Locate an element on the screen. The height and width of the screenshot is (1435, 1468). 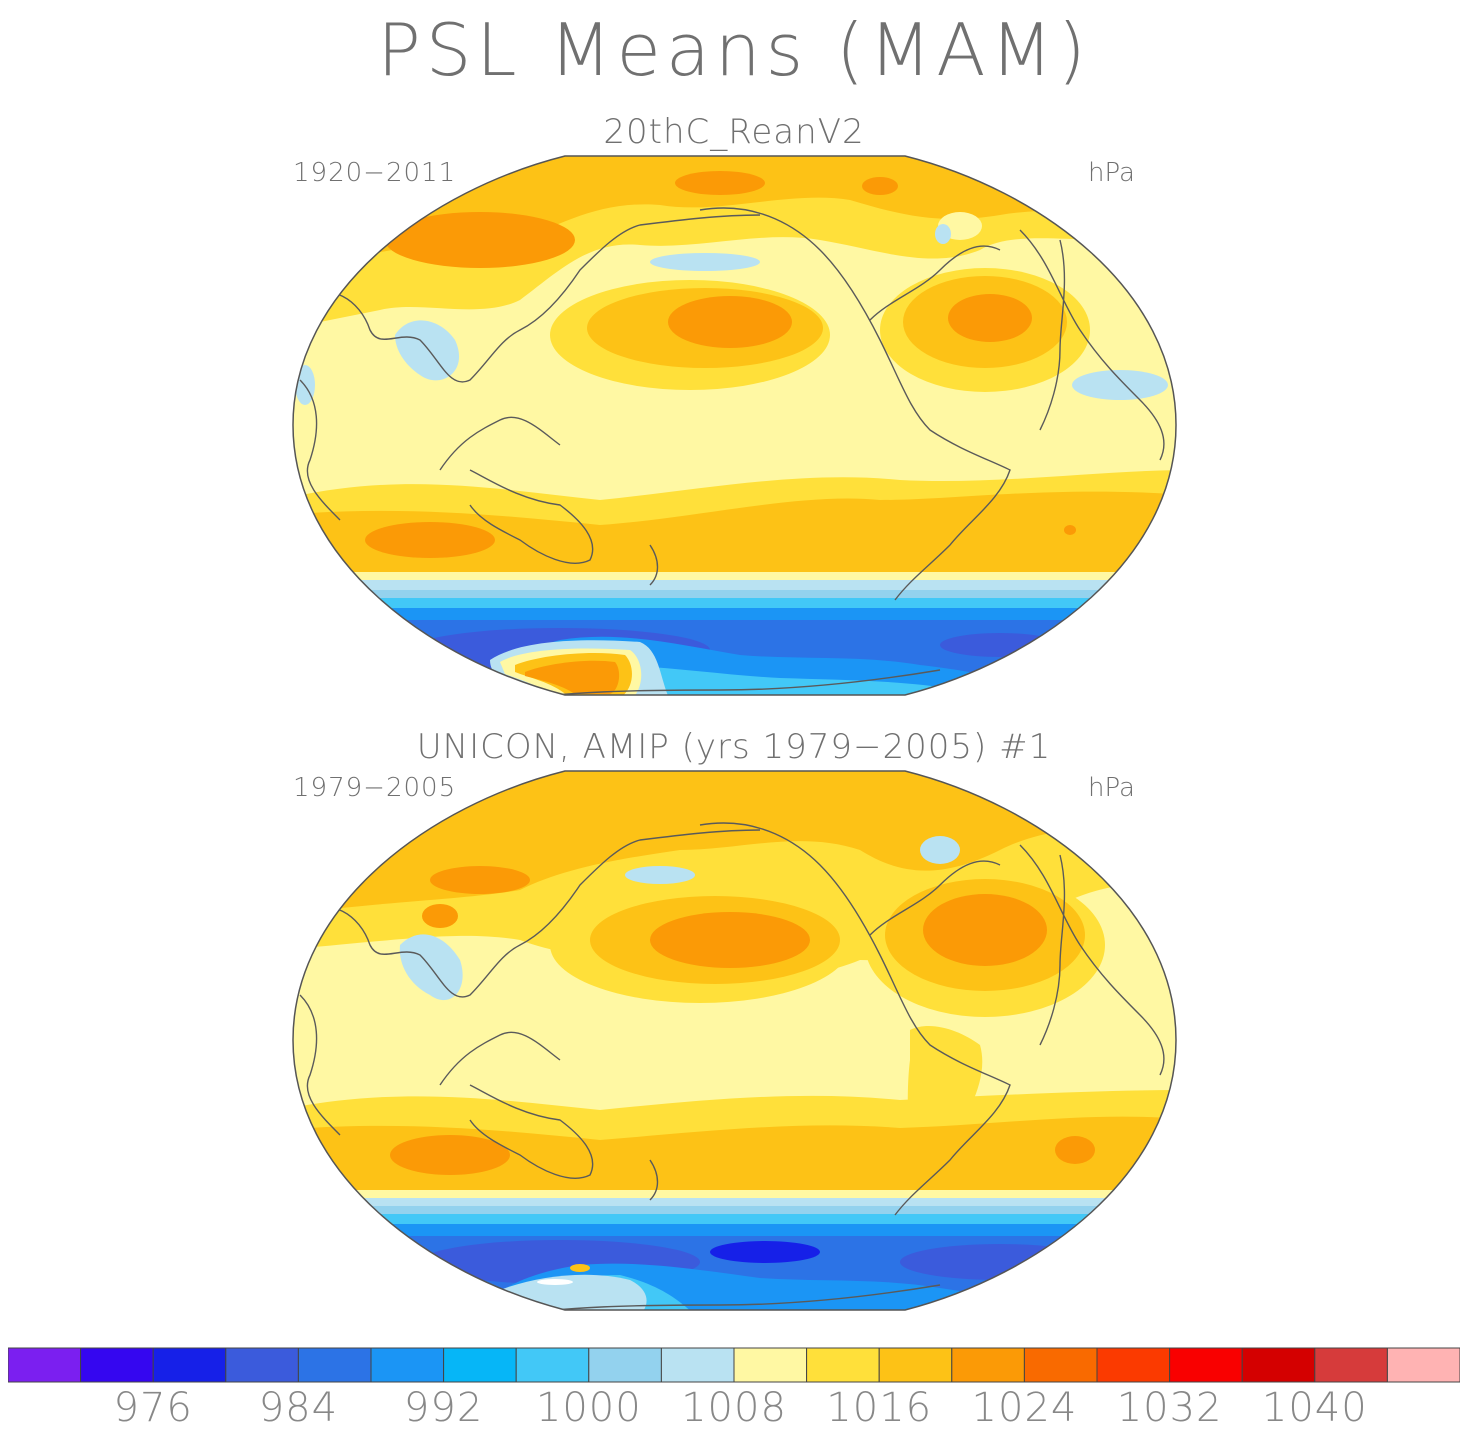
colorbar-label: 1016 is located at coordinates (879, 1408).